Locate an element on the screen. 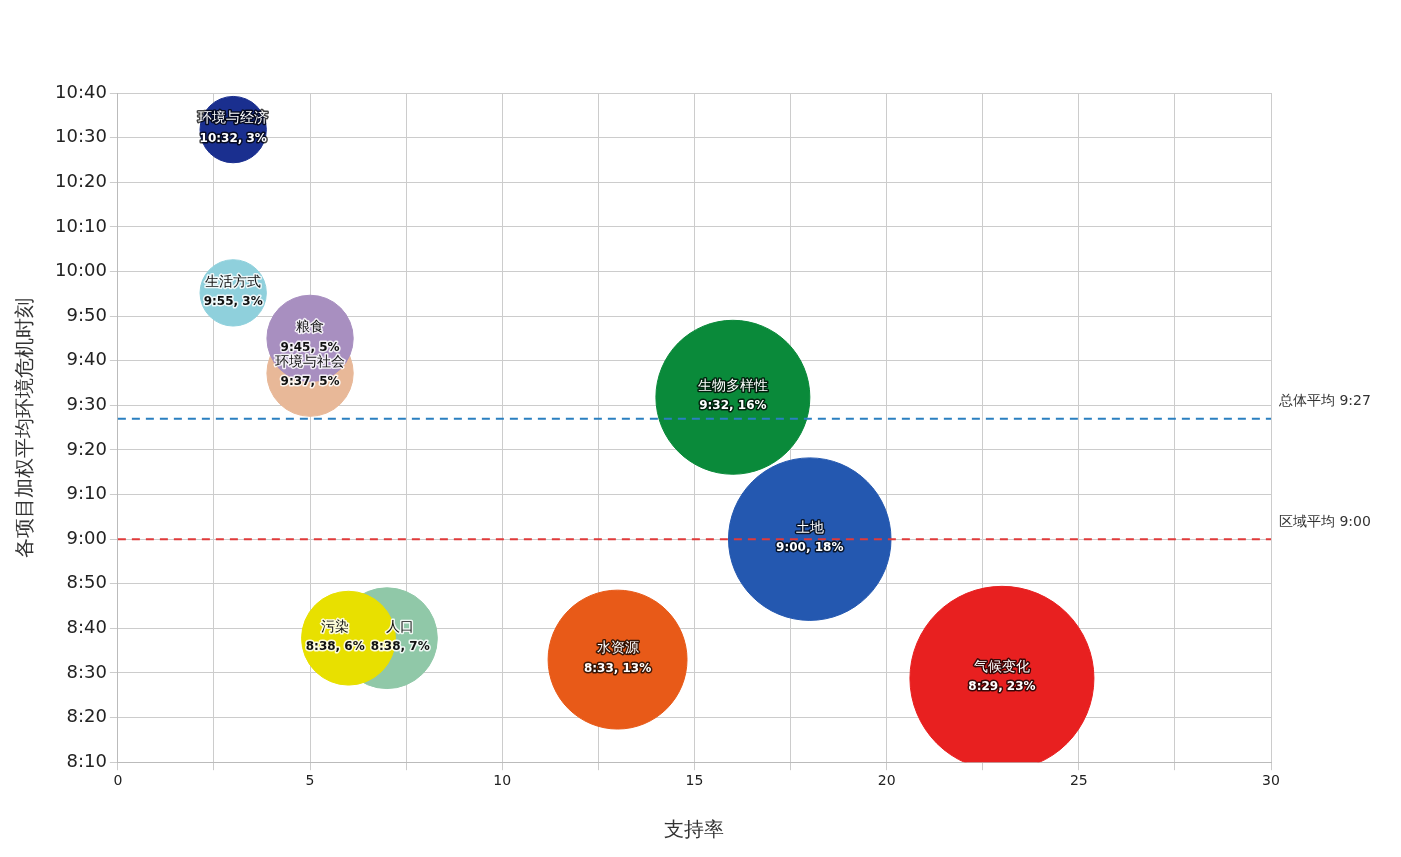 This screenshot has height=857, width=1401. series-label: 污染 is located at coordinates (335, 625).